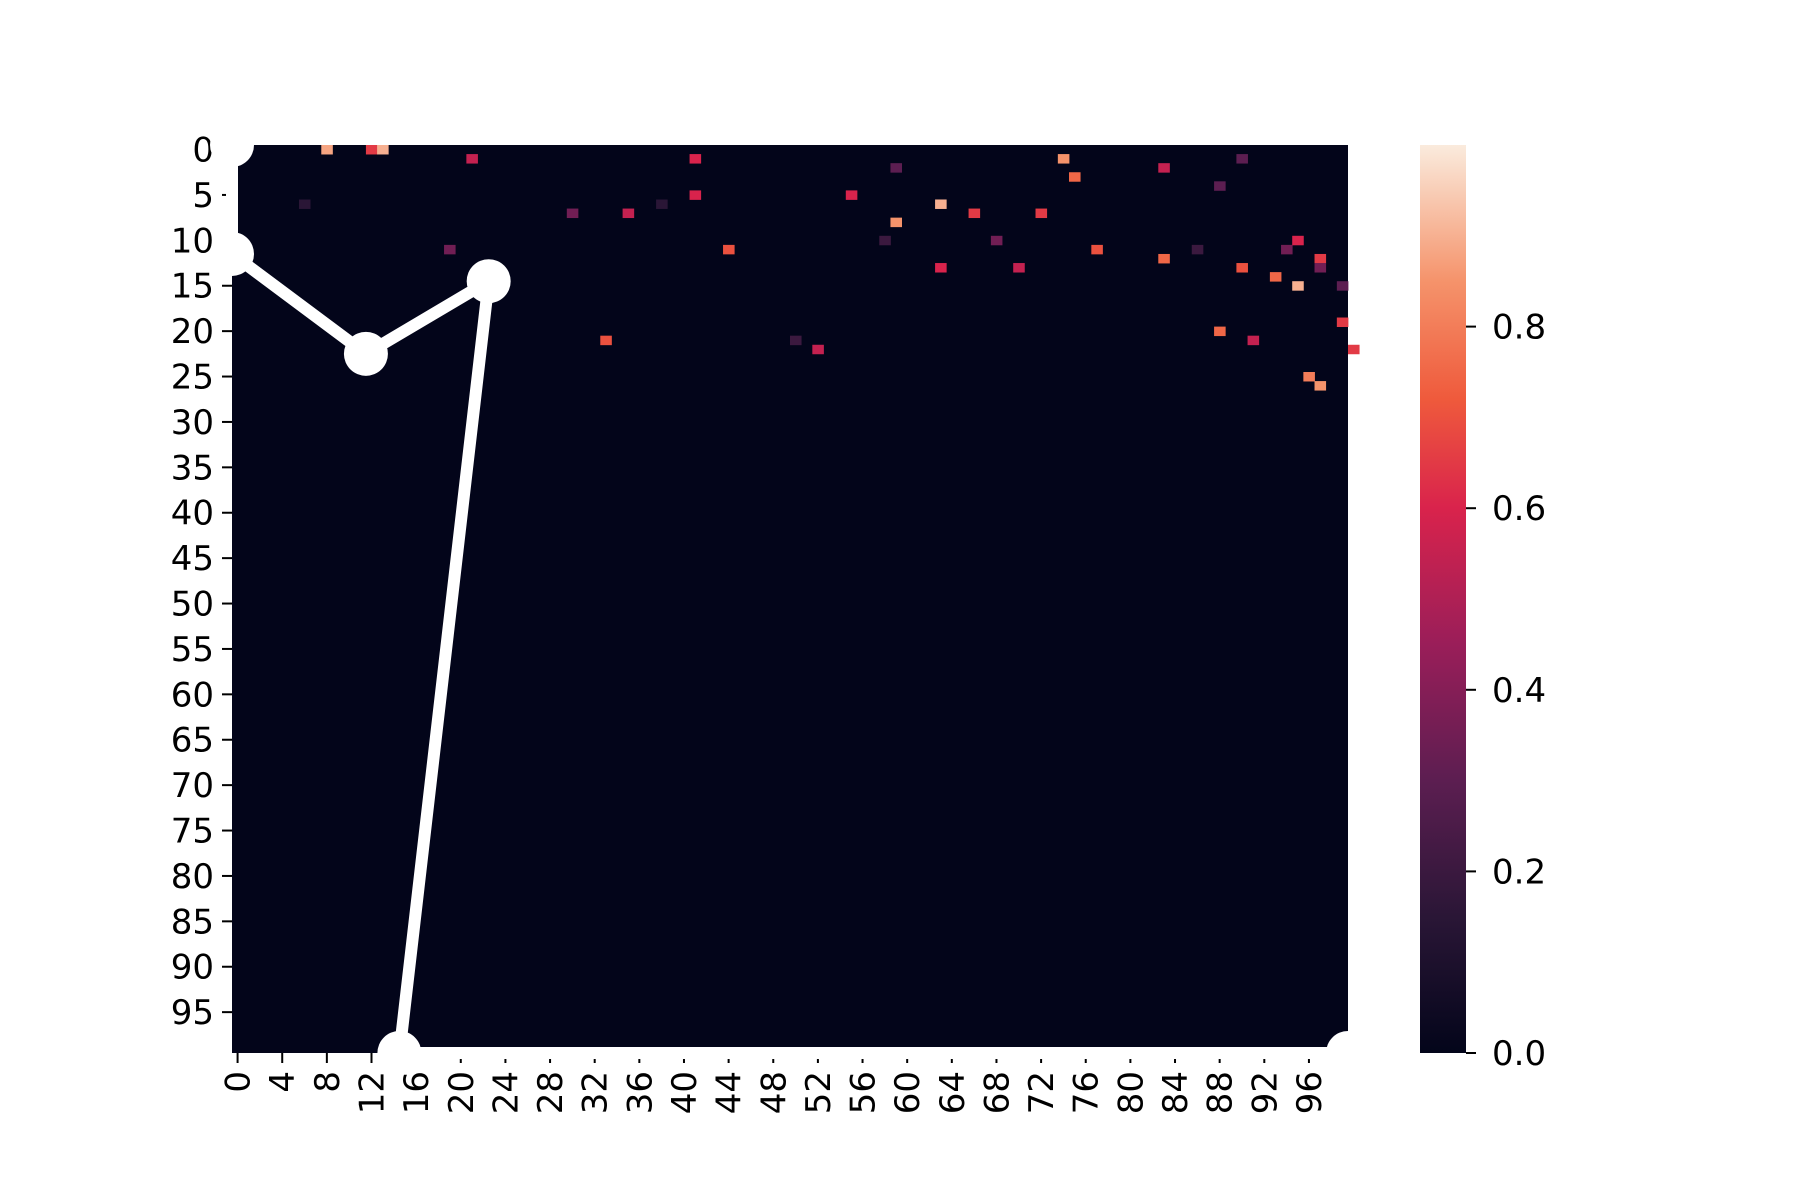 Image resolution: width=1800 pixels, height=1200 pixels. Describe the element at coordinates (1042, 1092) in the screenshot. I see `x-tick-label: 72` at that location.